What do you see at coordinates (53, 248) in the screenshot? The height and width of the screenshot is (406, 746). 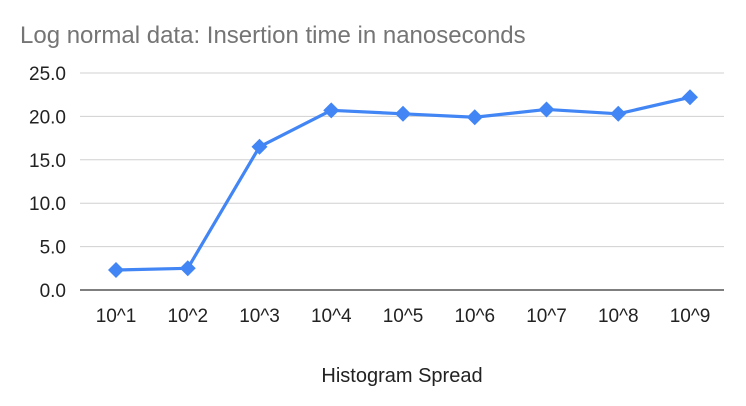 I see `y-tick-label: 5.0` at bounding box center [53, 248].